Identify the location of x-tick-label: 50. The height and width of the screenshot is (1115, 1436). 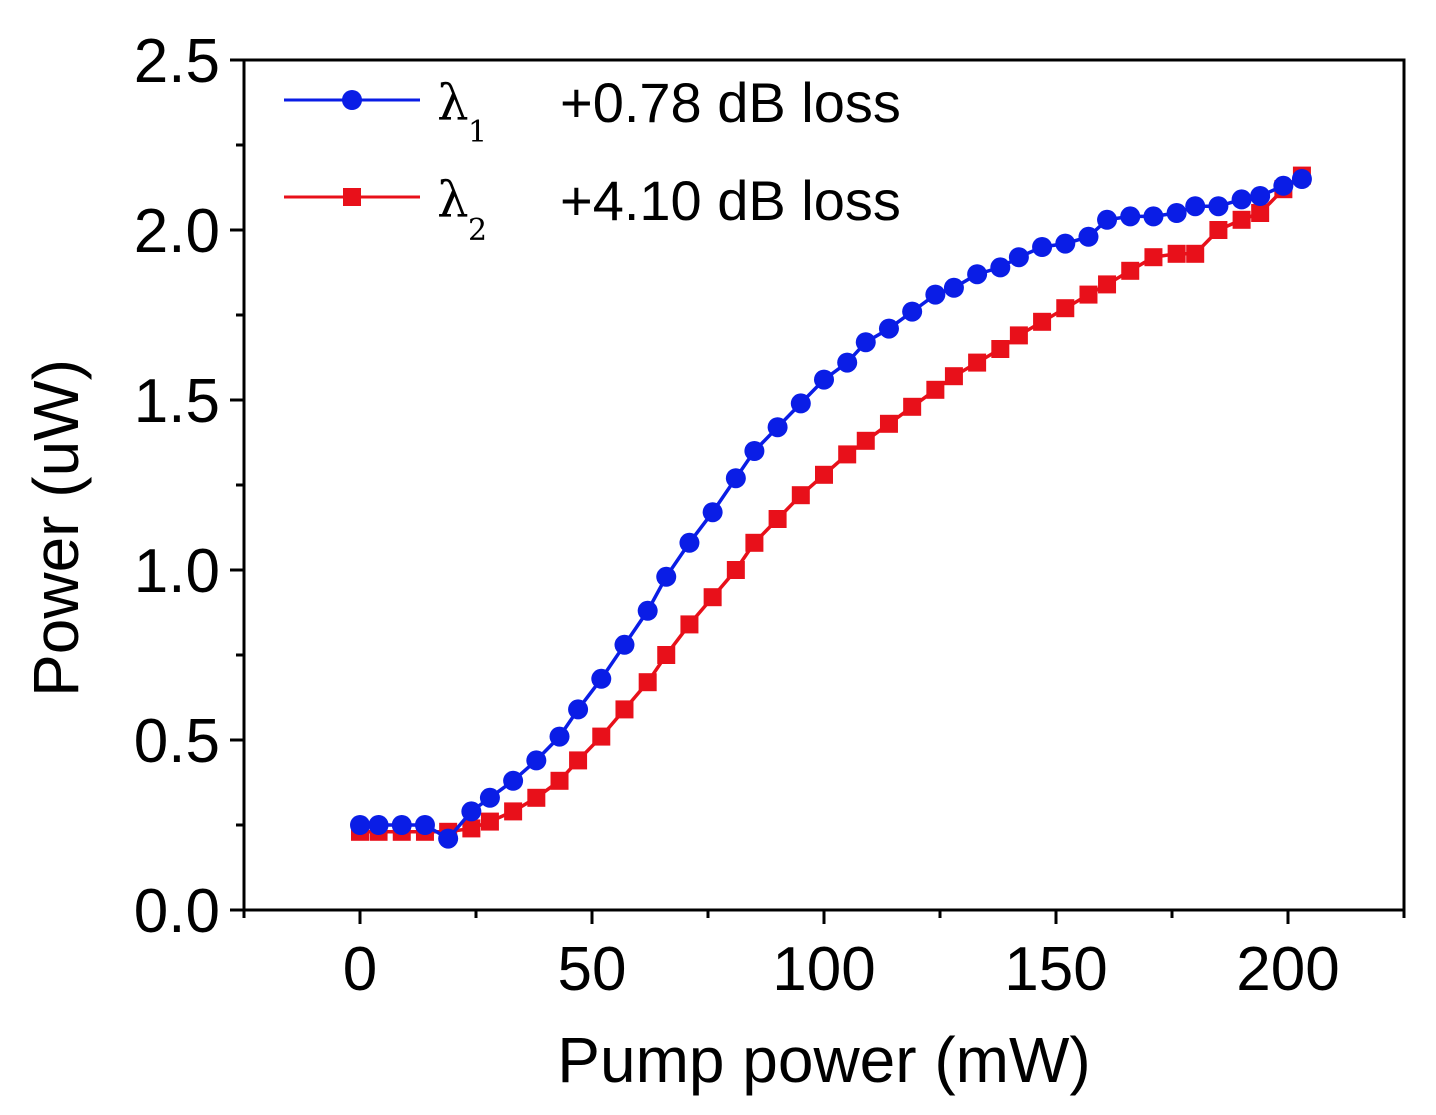
(592, 969).